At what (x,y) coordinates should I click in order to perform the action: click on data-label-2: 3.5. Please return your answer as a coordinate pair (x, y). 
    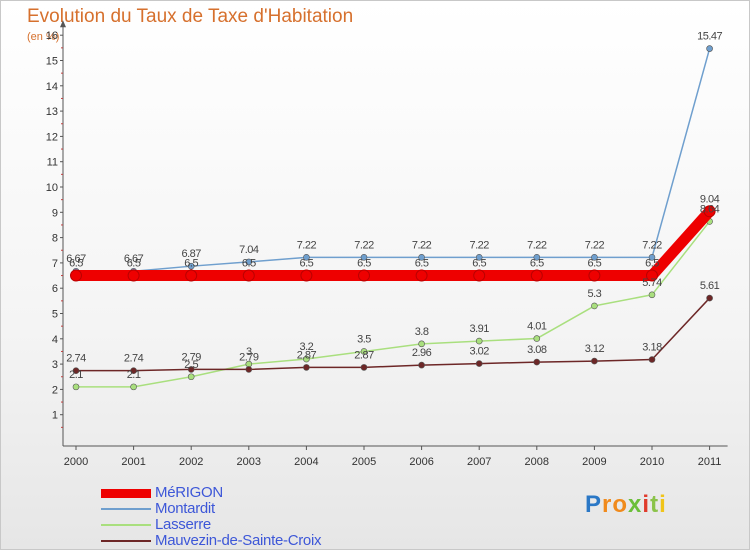
    Looking at the image, I should click on (364, 339).